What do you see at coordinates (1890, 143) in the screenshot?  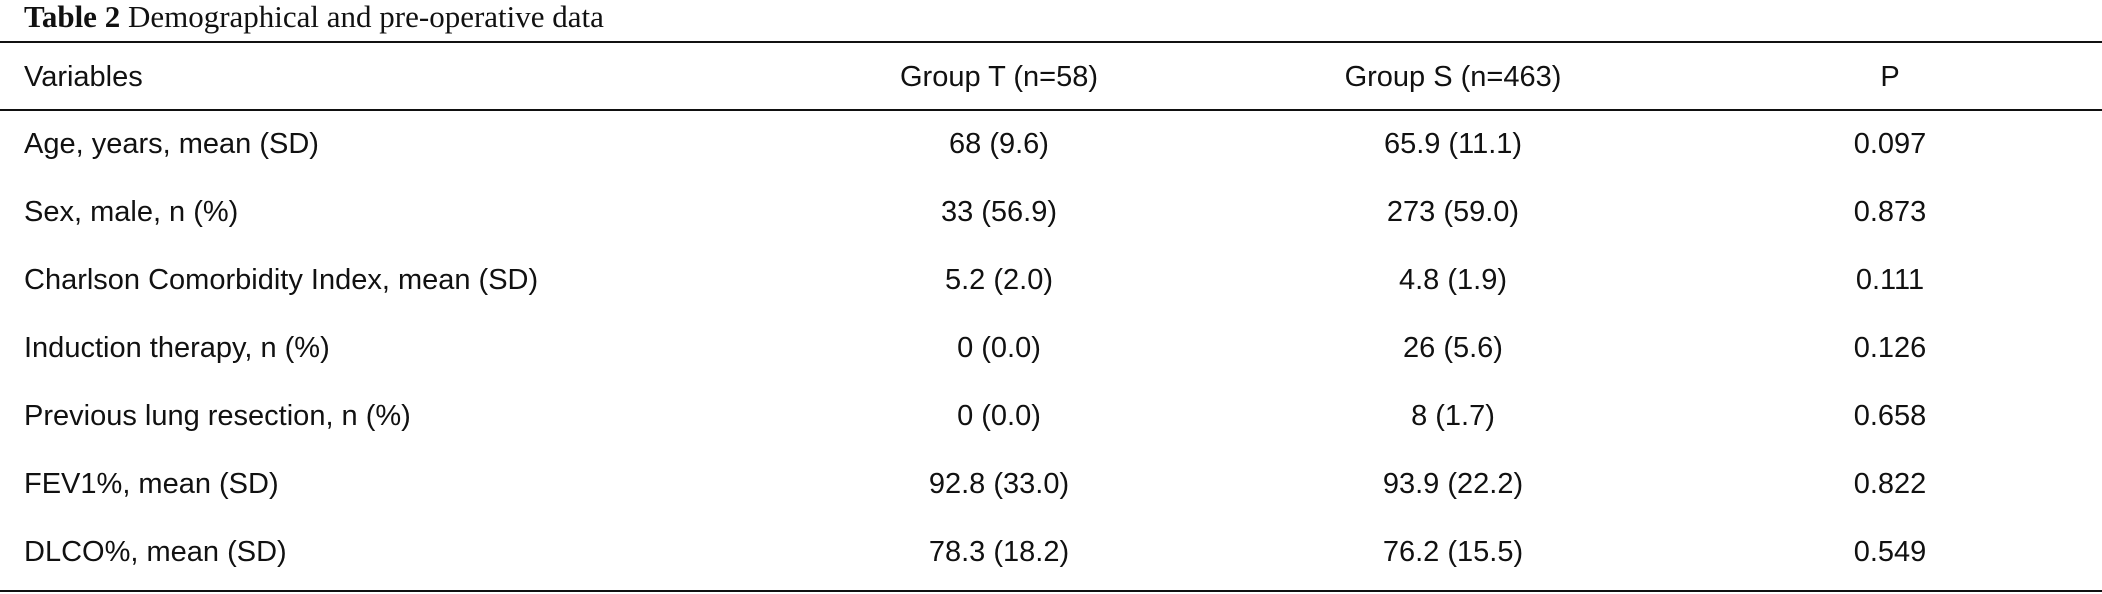 I see `cell-p-value: 0.097` at bounding box center [1890, 143].